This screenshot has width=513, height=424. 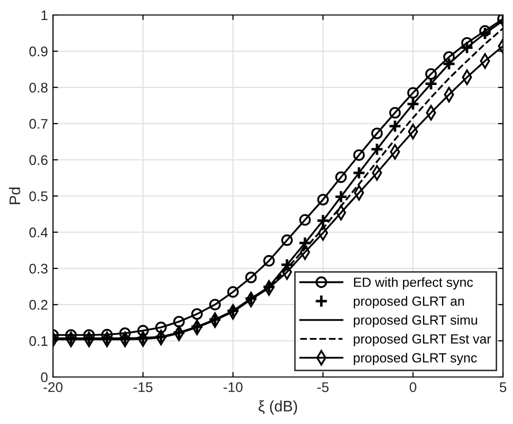 I want to click on y-tick-label: 1, so click(x=44, y=15).